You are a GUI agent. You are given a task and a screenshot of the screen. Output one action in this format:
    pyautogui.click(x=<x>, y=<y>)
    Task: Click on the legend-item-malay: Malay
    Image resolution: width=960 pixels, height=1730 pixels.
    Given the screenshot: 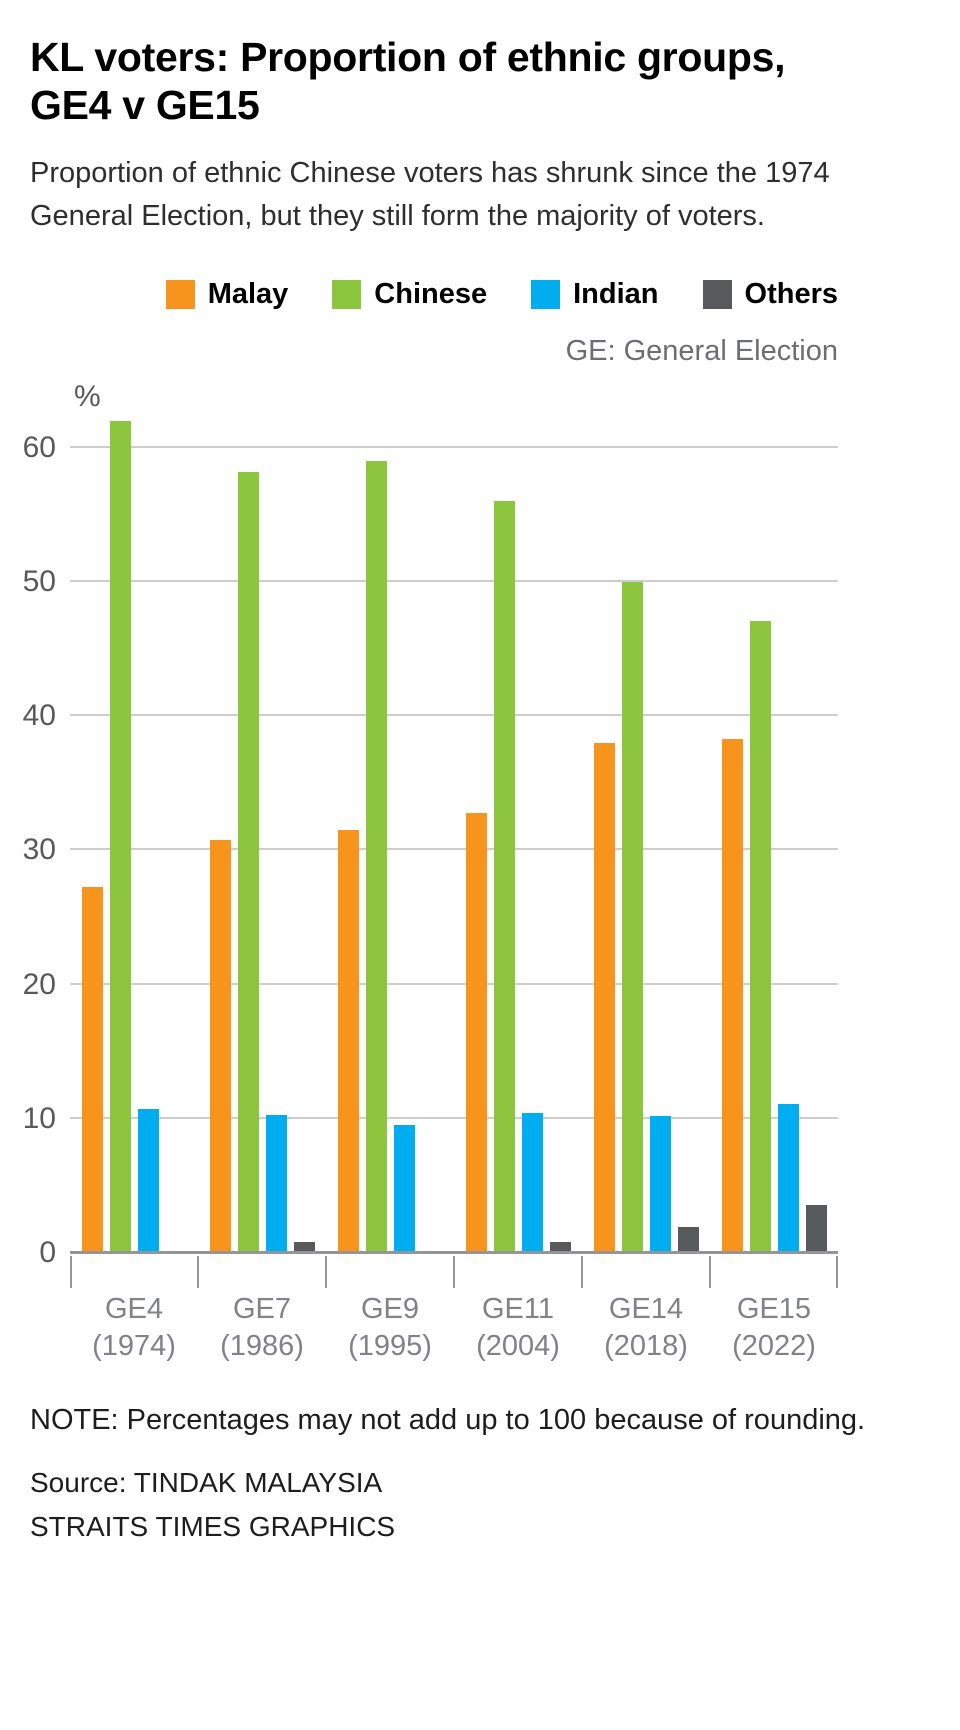 What is the action you would take?
    pyautogui.click(x=227, y=294)
    